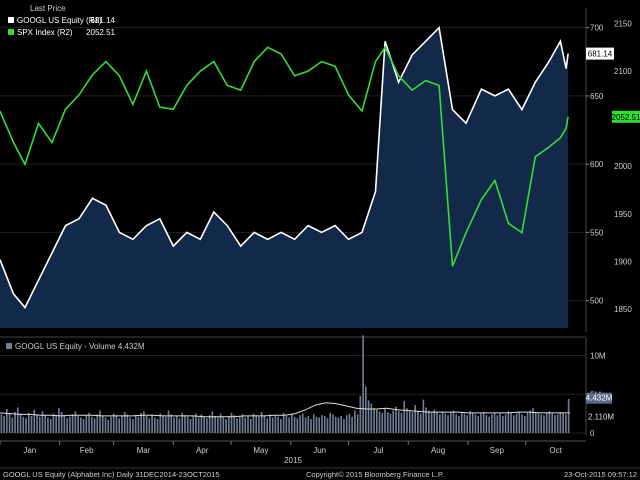  I want to click on volume-tick-label: 0, so click(592, 433).